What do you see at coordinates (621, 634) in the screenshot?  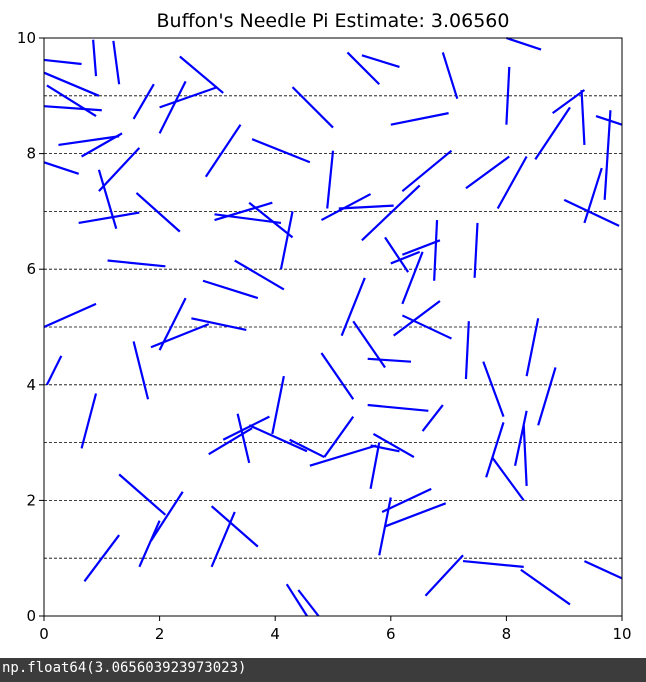 I see `x-tick-label-10: 10` at bounding box center [621, 634].